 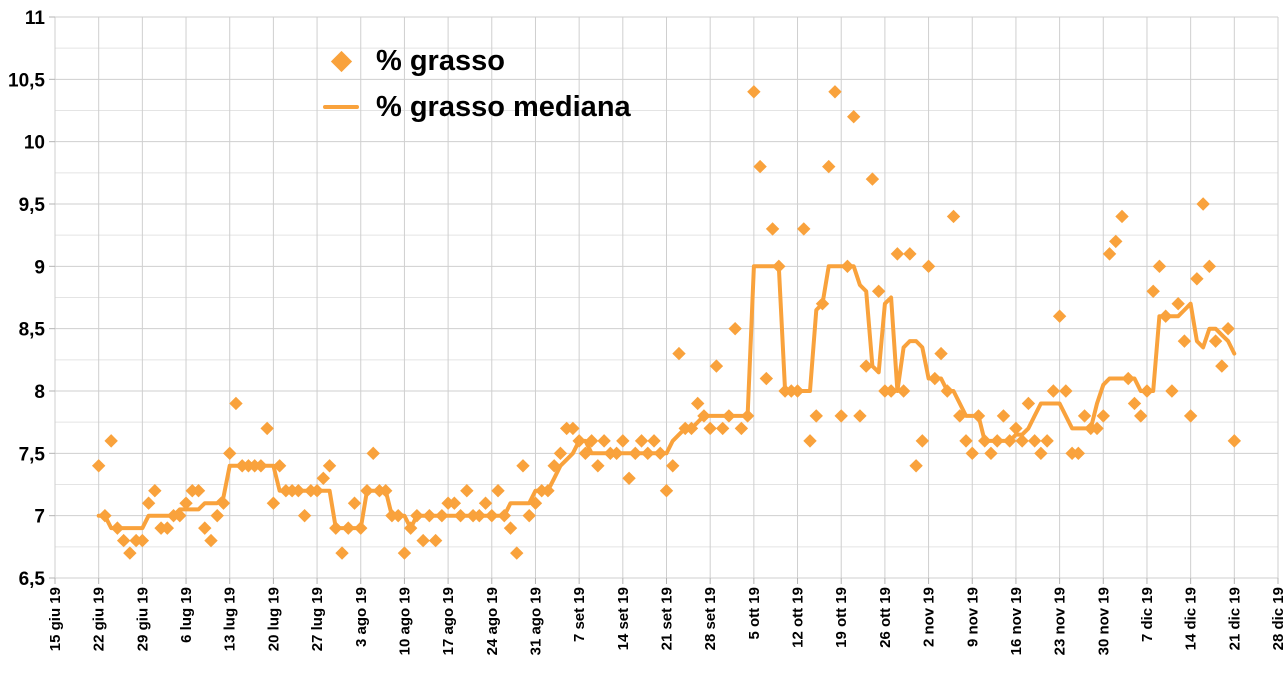 What do you see at coordinates (230, 619) in the screenshot?
I see `x-tick-label: 13 lug 19` at bounding box center [230, 619].